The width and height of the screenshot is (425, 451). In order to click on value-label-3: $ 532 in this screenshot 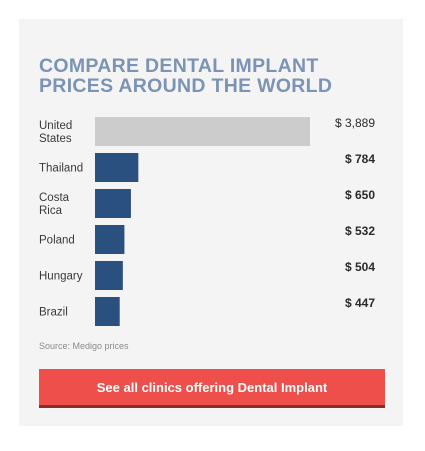, I will do `click(360, 231)`.